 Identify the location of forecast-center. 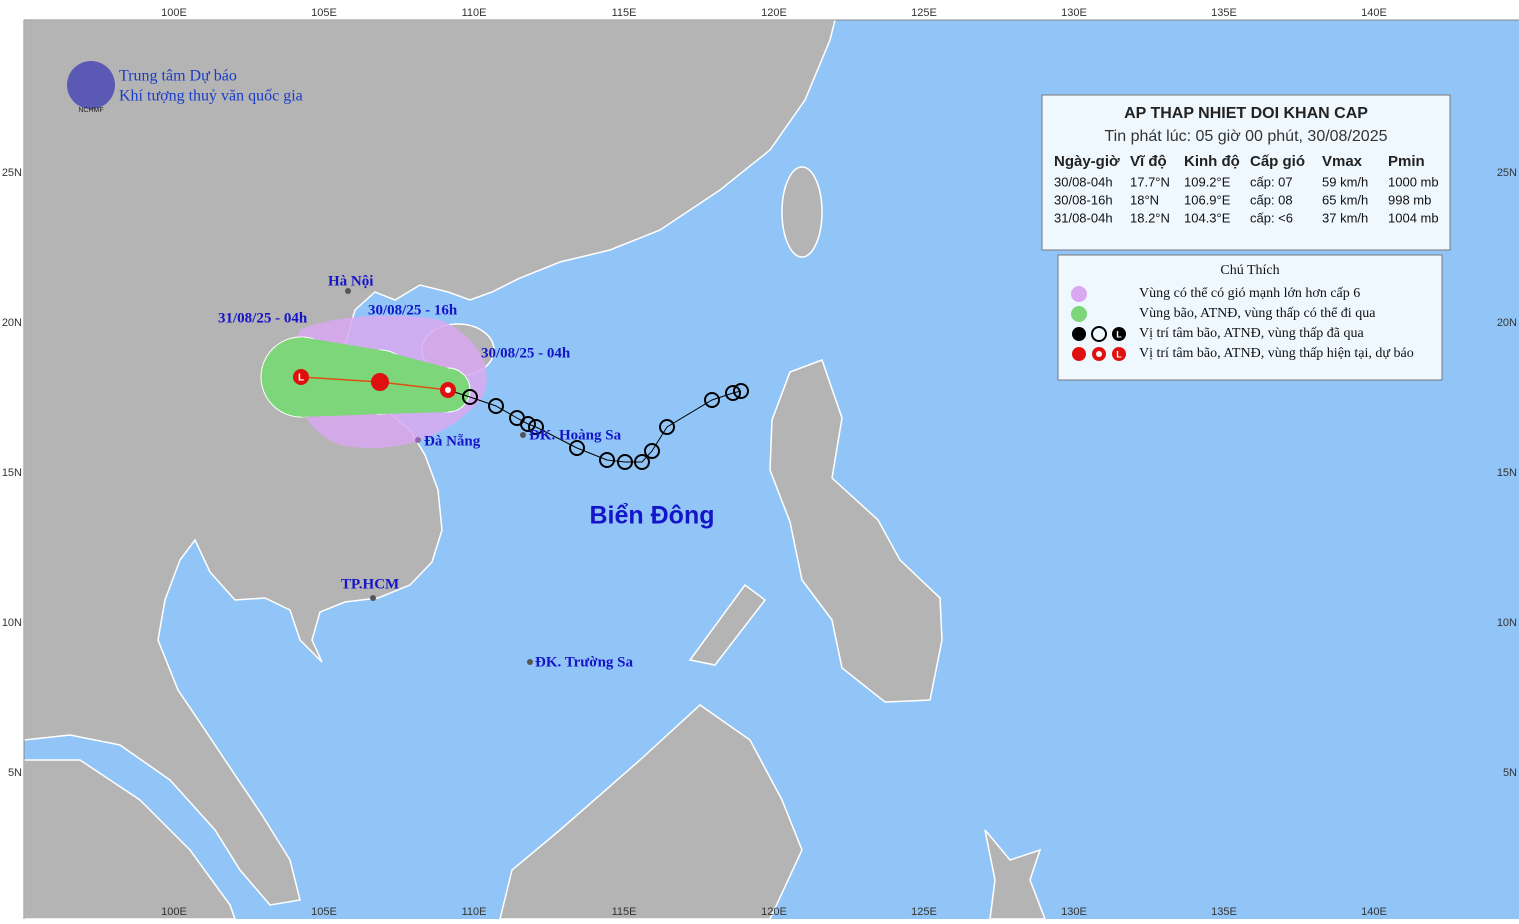
(380, 382).